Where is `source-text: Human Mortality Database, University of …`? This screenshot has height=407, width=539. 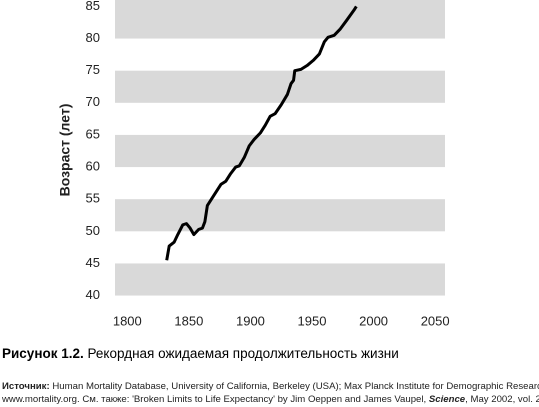
source-text: Human Mortality Database, University of … is located at coordinates (295, 386).